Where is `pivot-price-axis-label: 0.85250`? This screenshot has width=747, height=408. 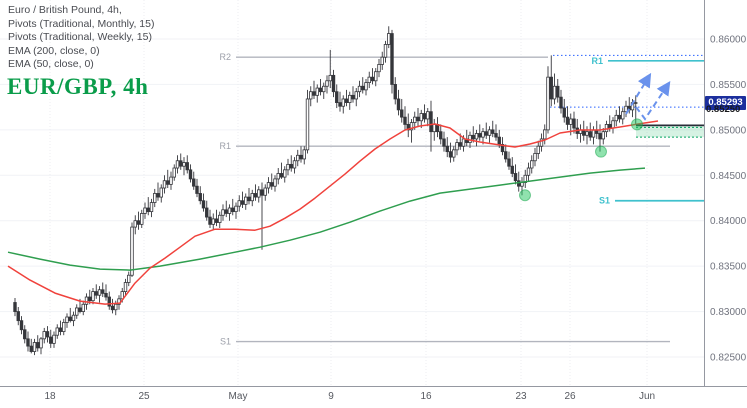 pivot-price-axis-label: 0.85250 is located at coordinates (723, 109).